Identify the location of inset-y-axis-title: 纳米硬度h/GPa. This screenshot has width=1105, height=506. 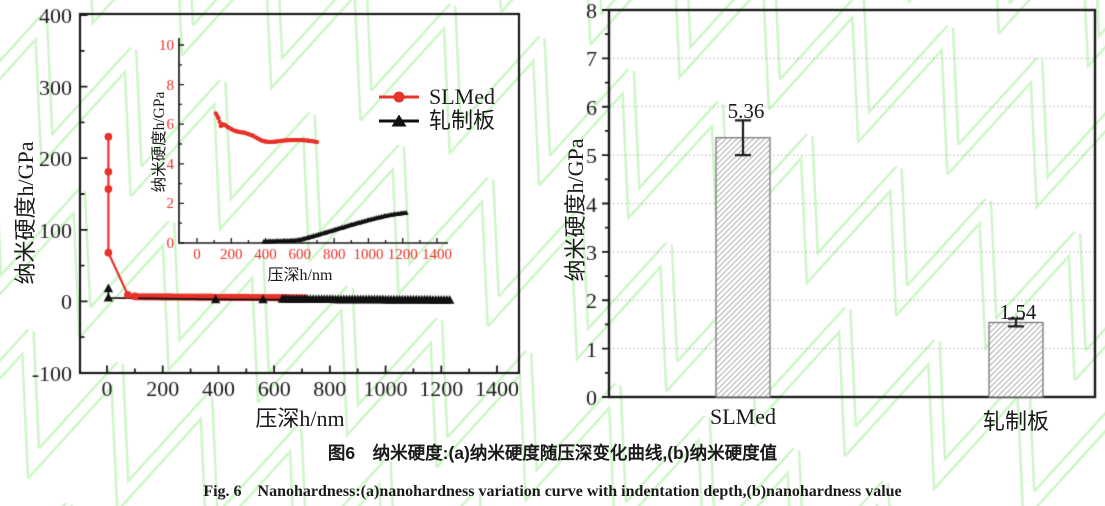
(159, 142).